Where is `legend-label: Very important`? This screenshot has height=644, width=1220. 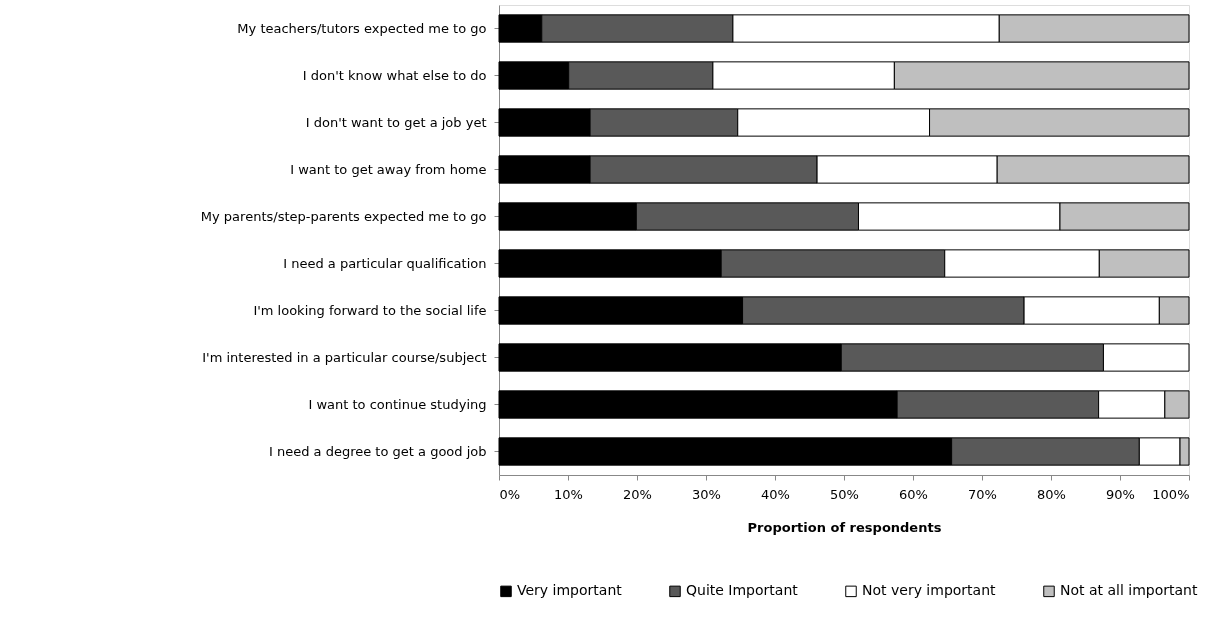 legend-label: Very important is located at coordinates (570, 590).